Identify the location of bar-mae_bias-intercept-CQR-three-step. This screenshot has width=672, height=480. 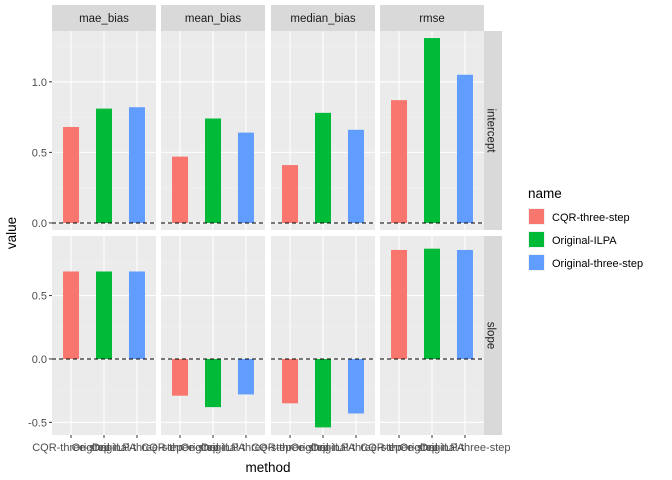
(71, 174).